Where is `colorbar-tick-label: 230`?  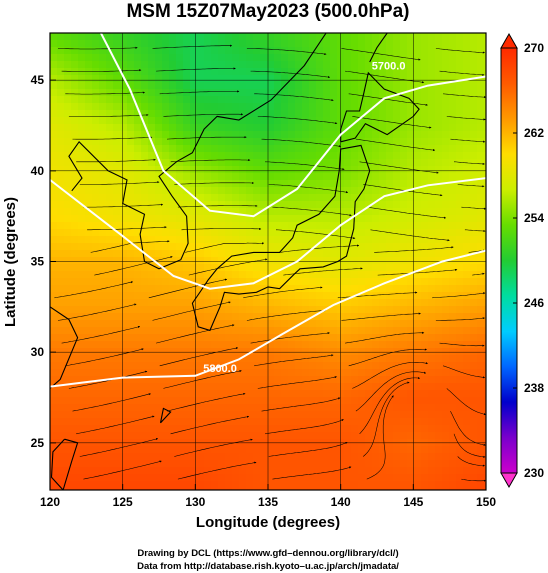 colorbar-tick-label: 230 is located at coordinates (534, 473).